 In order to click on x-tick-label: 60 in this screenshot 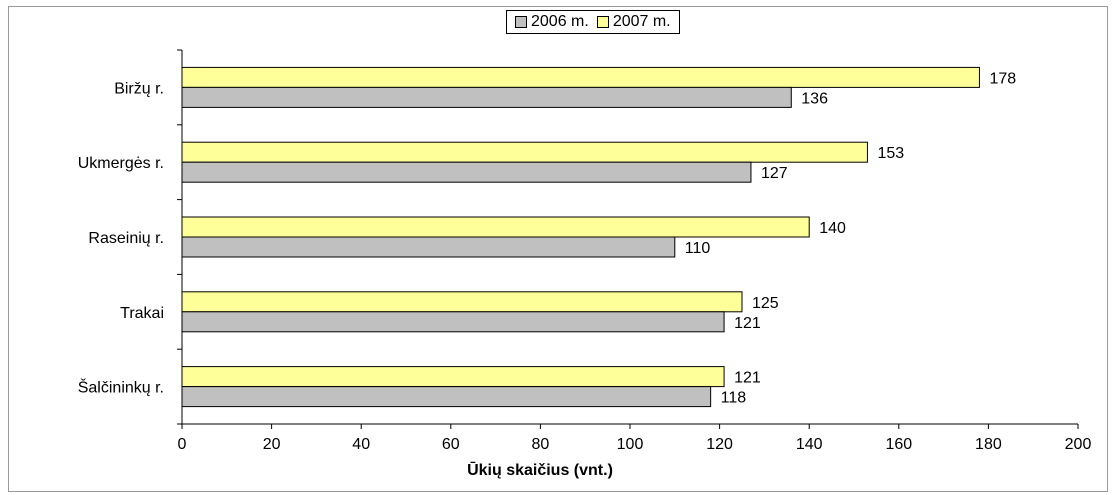, I will do `click(451, 444)`.